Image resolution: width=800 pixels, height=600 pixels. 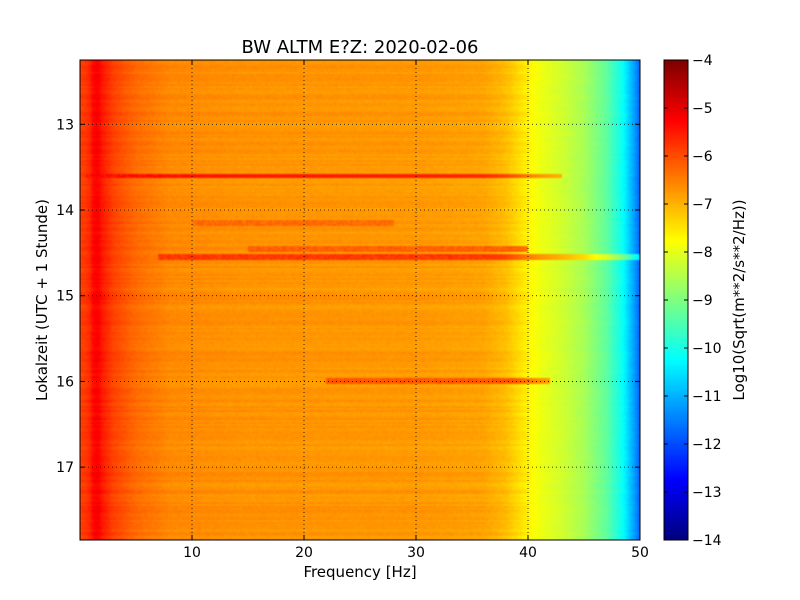 What do you see at coordinates (65, 297) in the screenshot?
I see `y-tick-label: 15` at bounding box center [65, 297].